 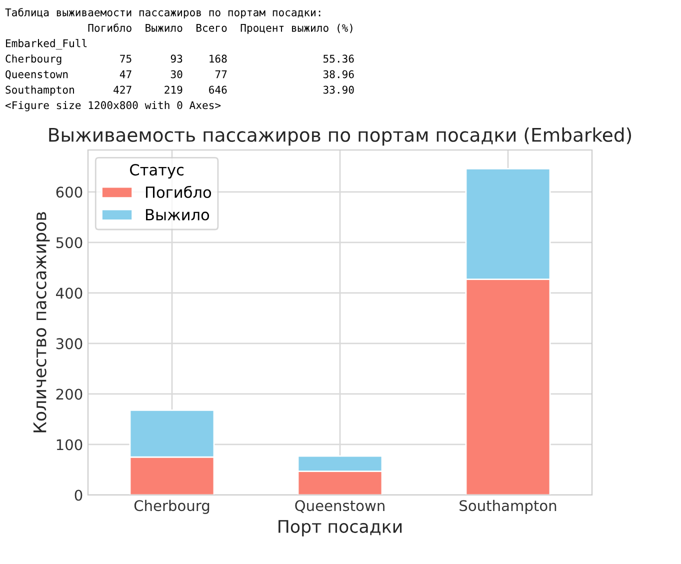 I want to click on x-tick-label: Southampton, so click(x=508, y=507).